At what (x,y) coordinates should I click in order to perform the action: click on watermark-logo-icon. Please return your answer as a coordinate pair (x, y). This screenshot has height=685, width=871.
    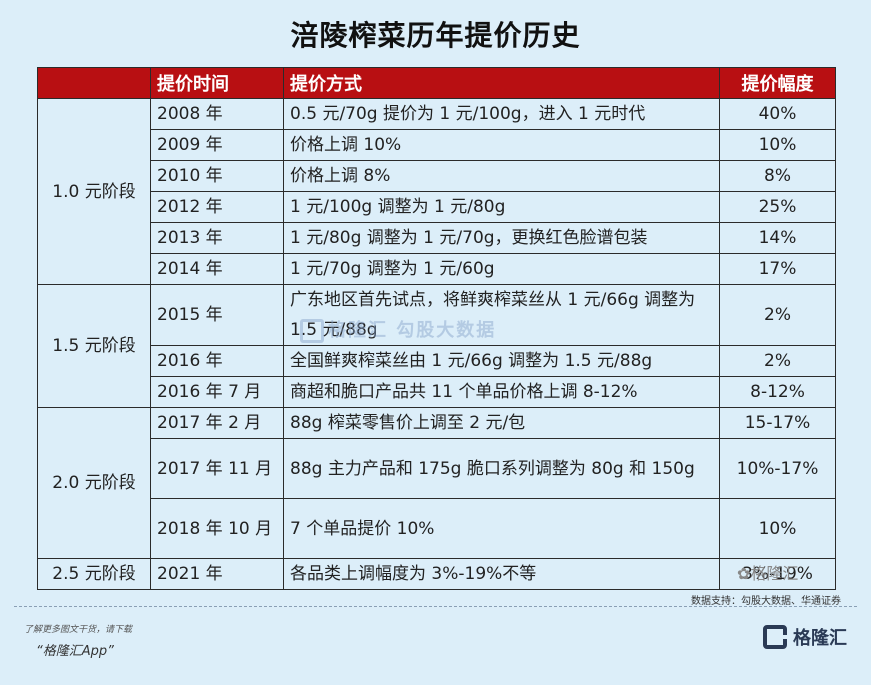
    Looking at the image, I should click on (312, 331).